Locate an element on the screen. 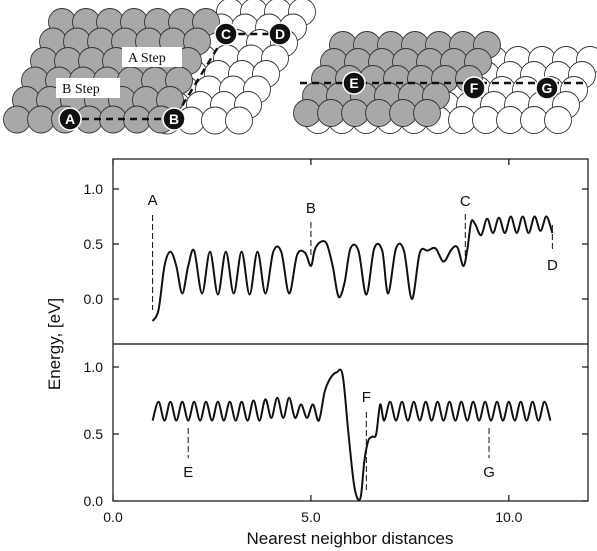 This screenshot has height=551, width=597. site-marker-label: A is located at coordinates (70, 119).